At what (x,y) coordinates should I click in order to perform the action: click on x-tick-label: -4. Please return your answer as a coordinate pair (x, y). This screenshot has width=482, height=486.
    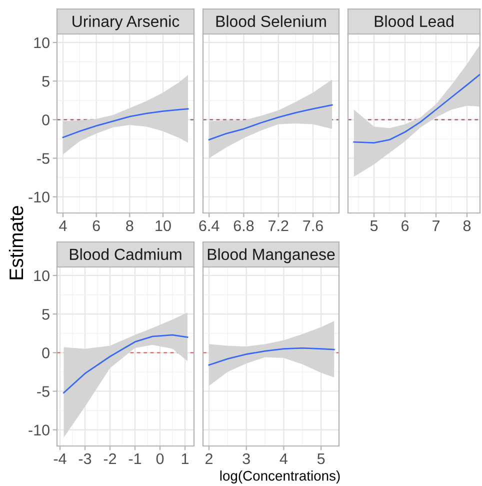
    Looking at the image, I should click on (60, 459).